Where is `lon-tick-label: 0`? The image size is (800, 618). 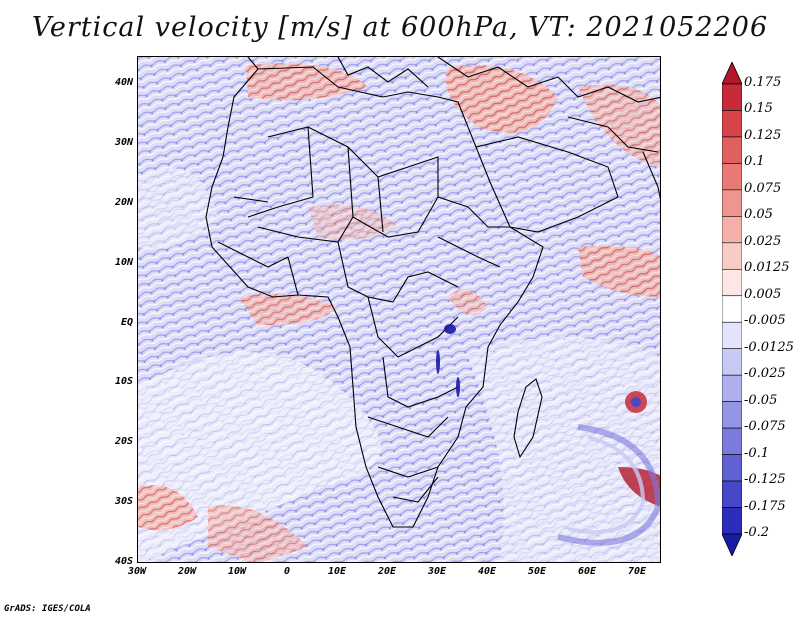 lon-tick-label: 0 is located at coordinates (287, 571).